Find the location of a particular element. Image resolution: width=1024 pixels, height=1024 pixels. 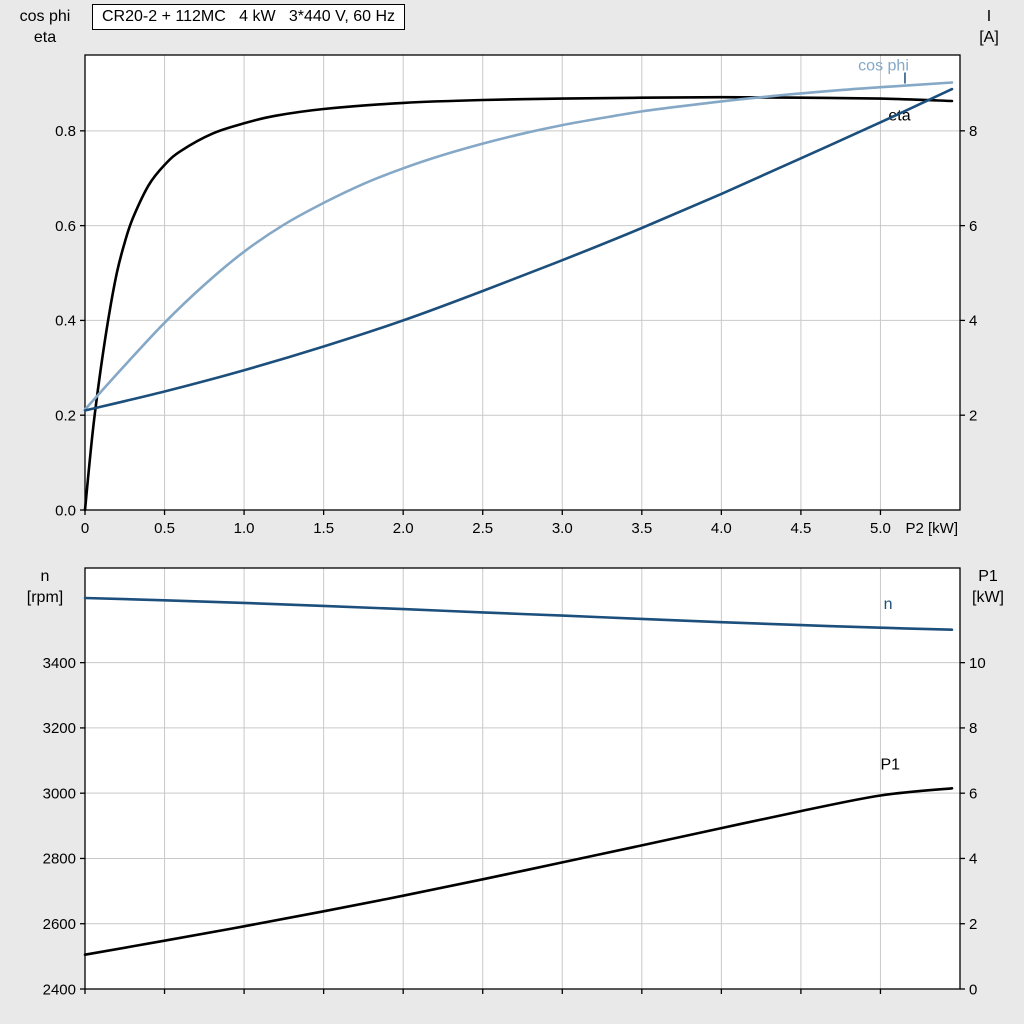

axis-label-current: I [A] is located at coordinates (989, 27).